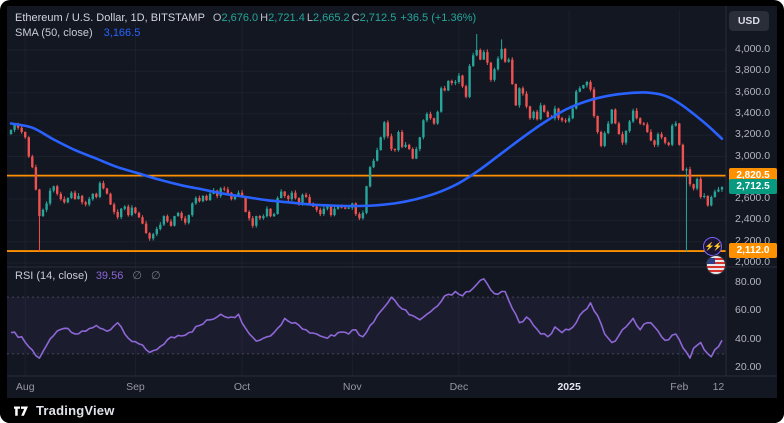 This screenshot has width=784, height=423. I want to click on price-last-value-badge: 2,712.5, so click(753, 187).